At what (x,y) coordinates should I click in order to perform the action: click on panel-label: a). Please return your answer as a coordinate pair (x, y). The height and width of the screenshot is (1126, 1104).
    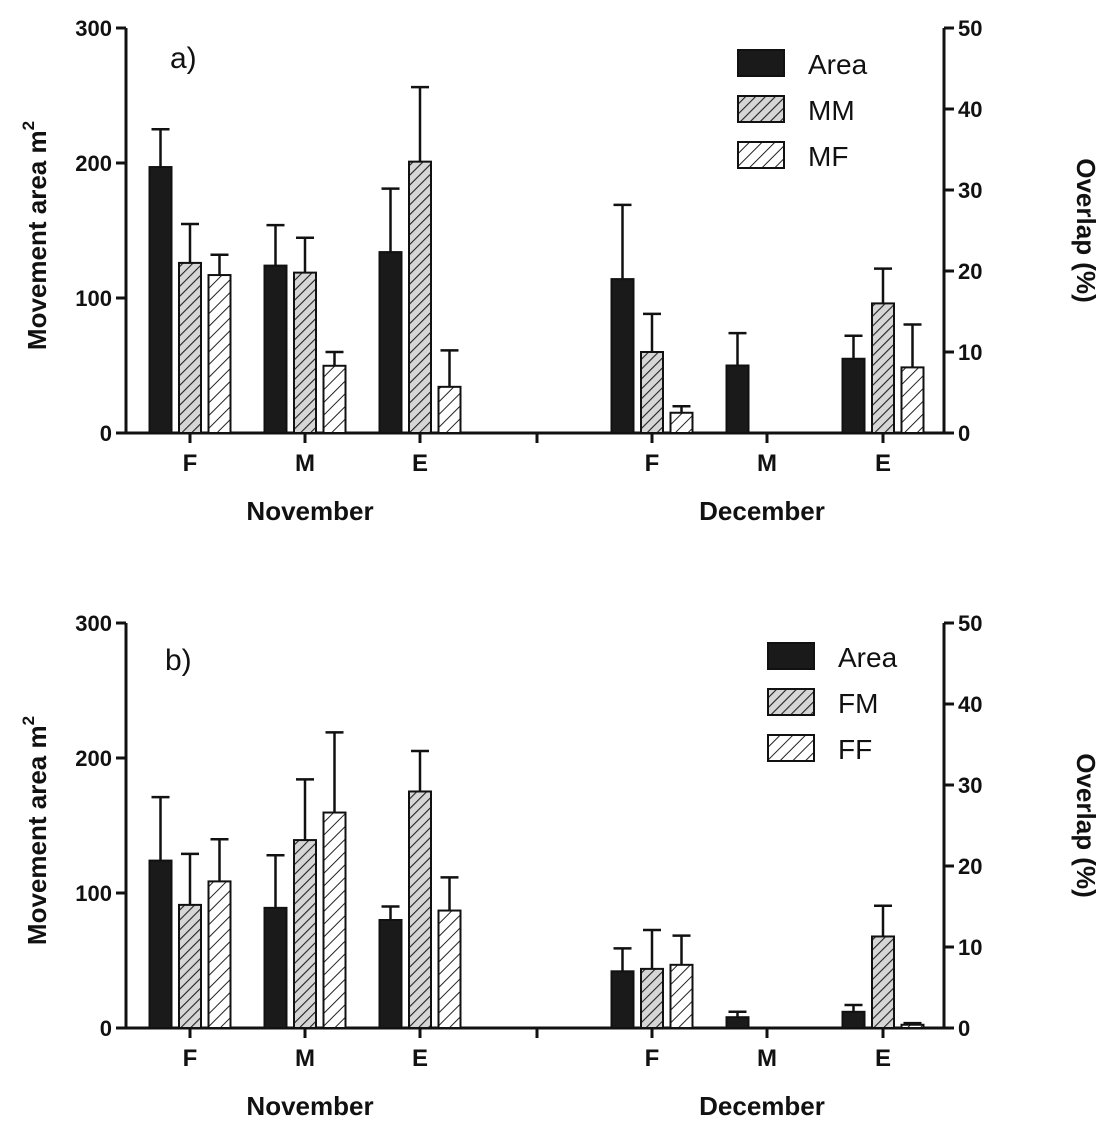
    Looking at the image, I should click on (183, 58).